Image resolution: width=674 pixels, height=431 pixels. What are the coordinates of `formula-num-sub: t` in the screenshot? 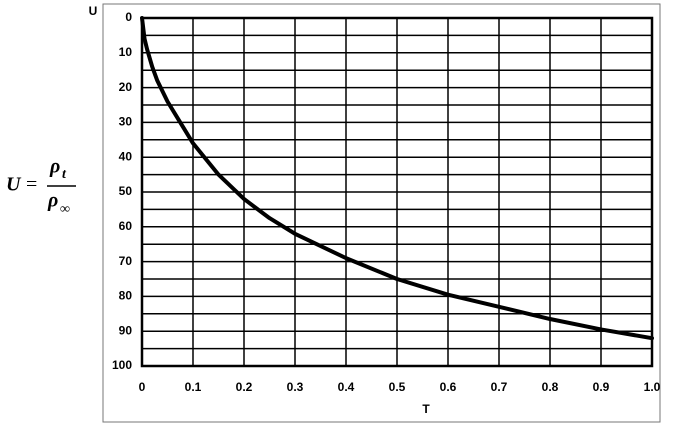 It's located at (64, 174).